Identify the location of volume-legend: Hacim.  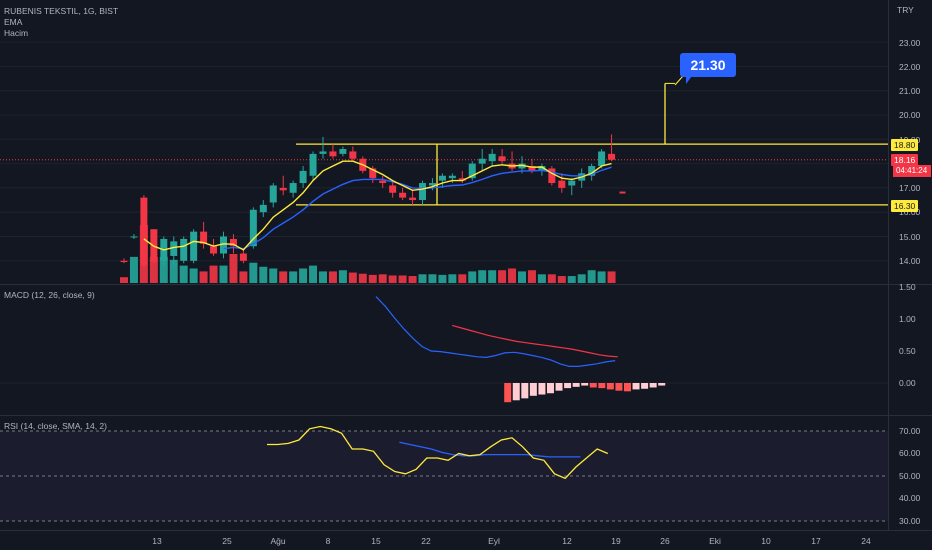
(16, 33).